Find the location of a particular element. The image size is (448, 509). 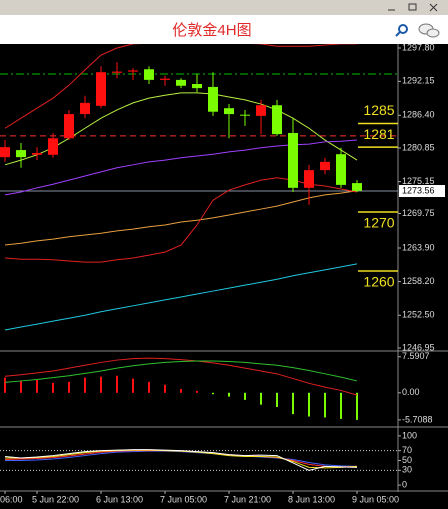

title-bar is located at coordinates (224, 29).